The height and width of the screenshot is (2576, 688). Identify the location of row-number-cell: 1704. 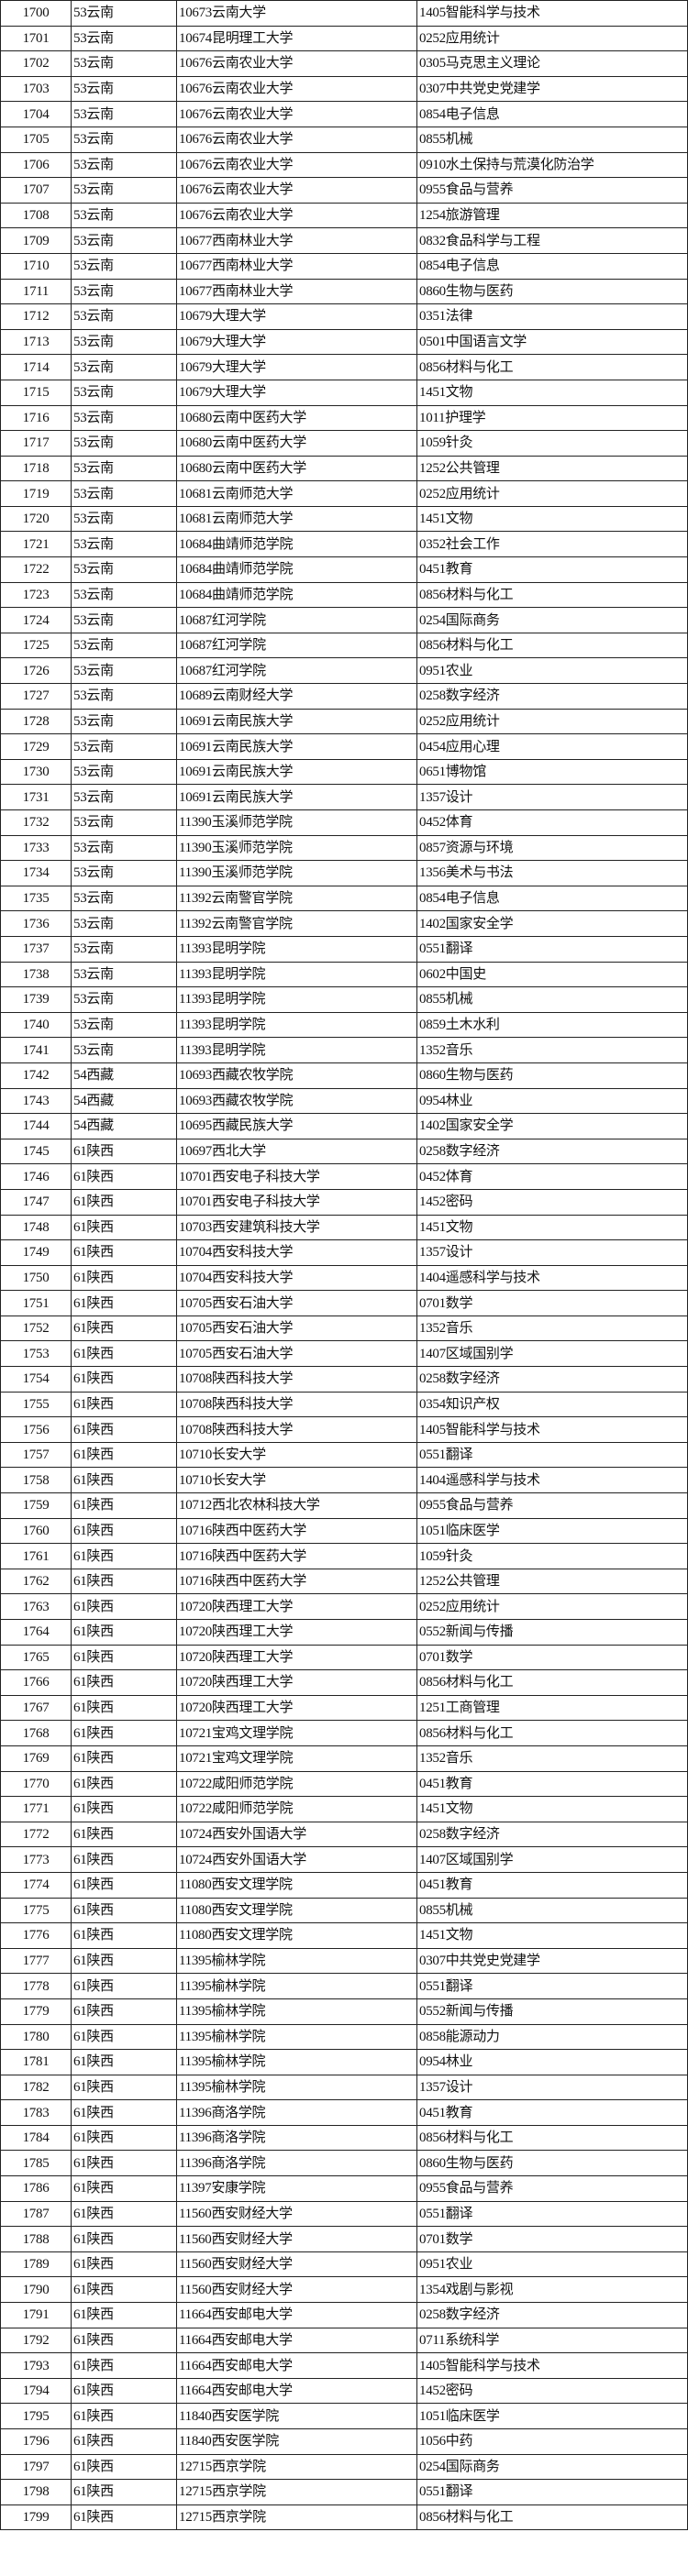
(36, 114).